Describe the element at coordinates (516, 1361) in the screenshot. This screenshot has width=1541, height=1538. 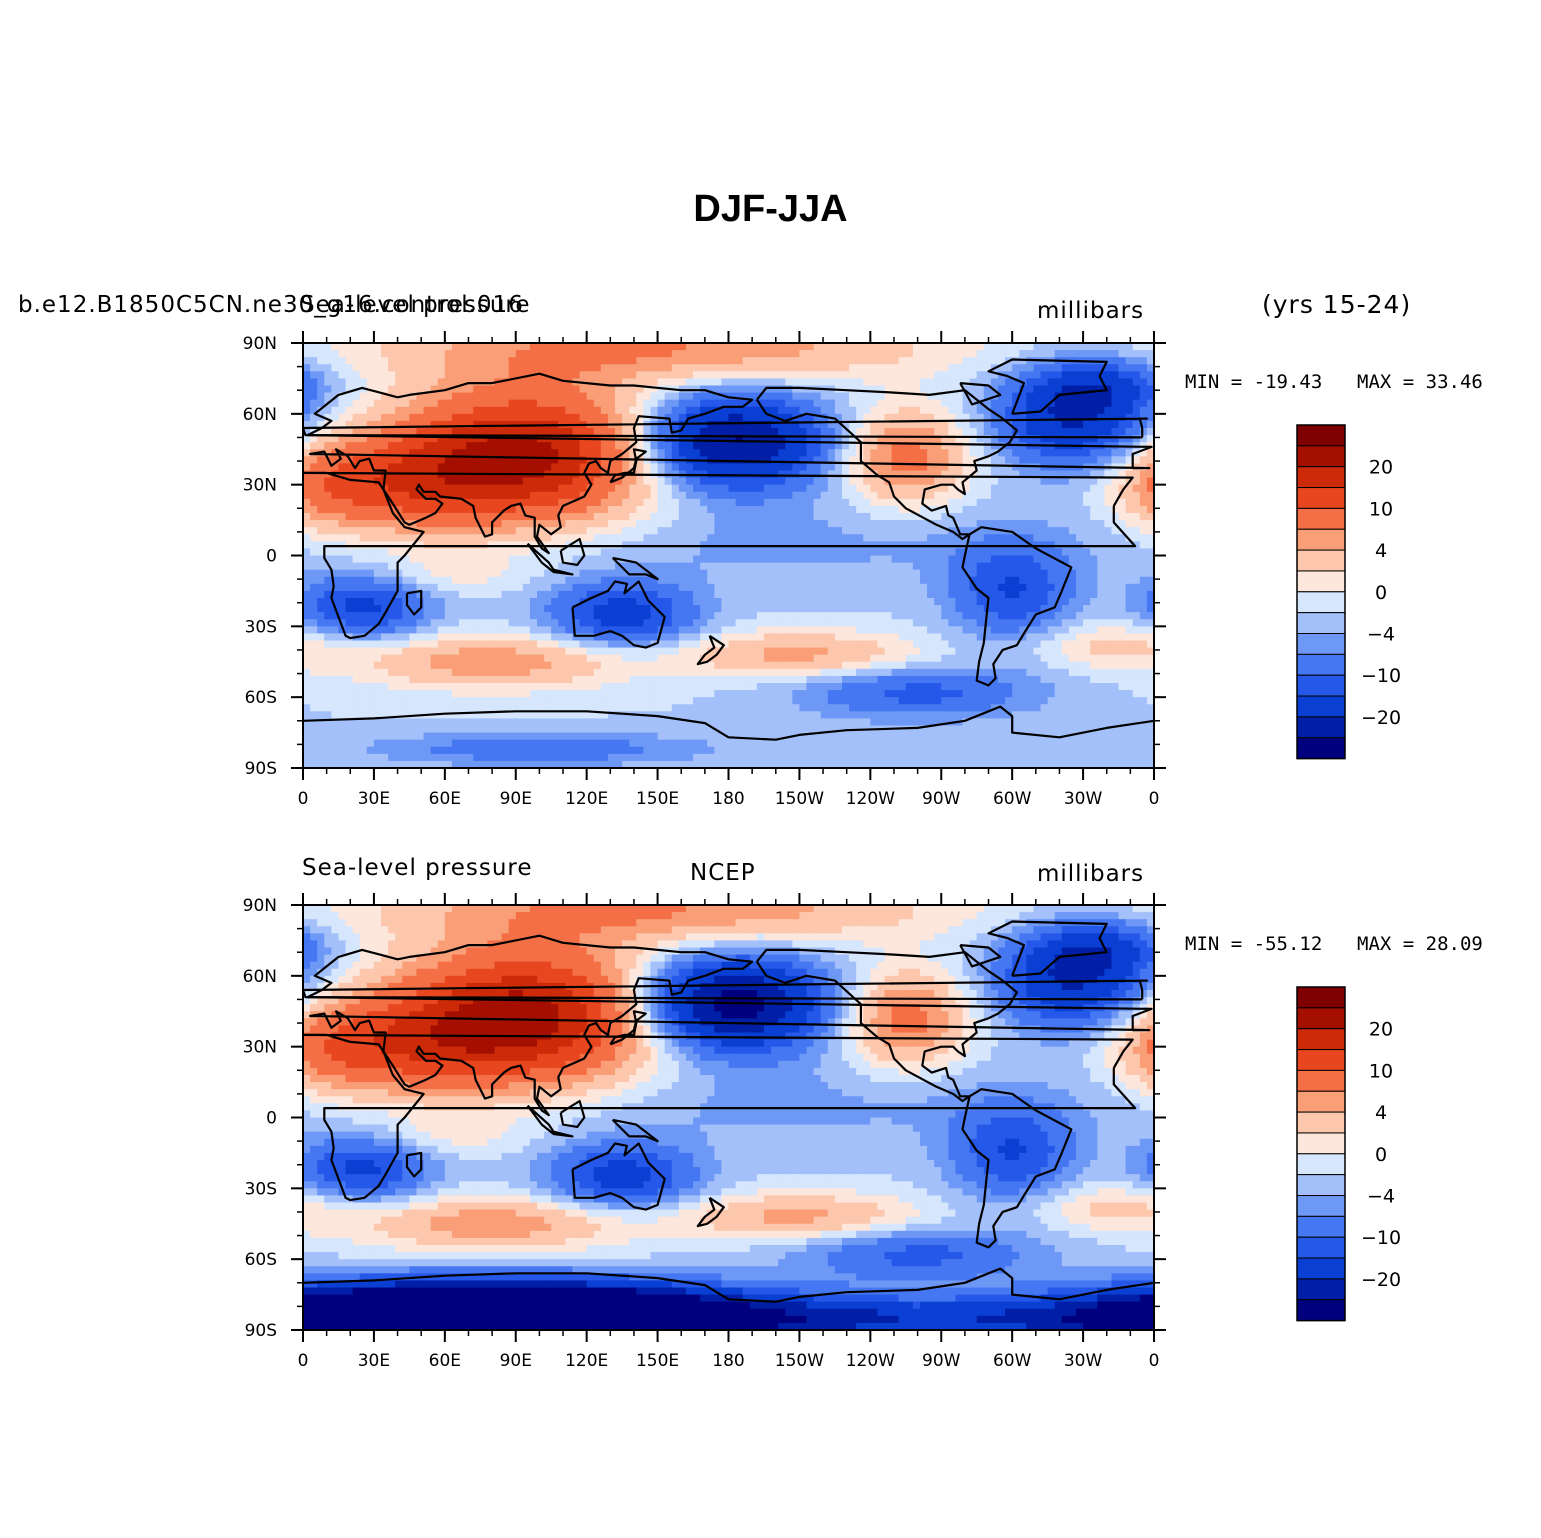
I see `lon-tick-label: 90E` at that location.